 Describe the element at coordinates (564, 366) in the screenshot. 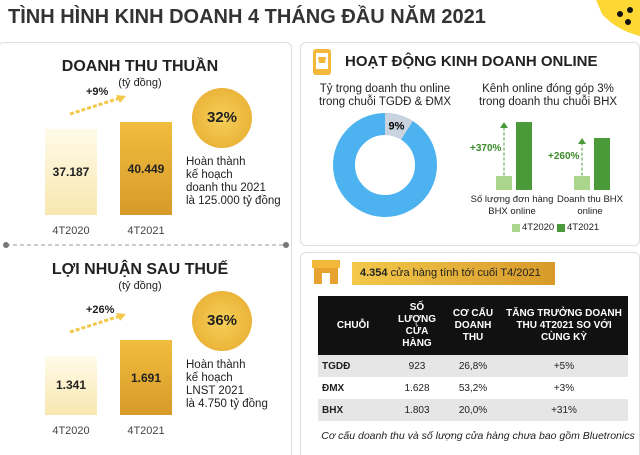

I see `table-cell: +5%` at that location.